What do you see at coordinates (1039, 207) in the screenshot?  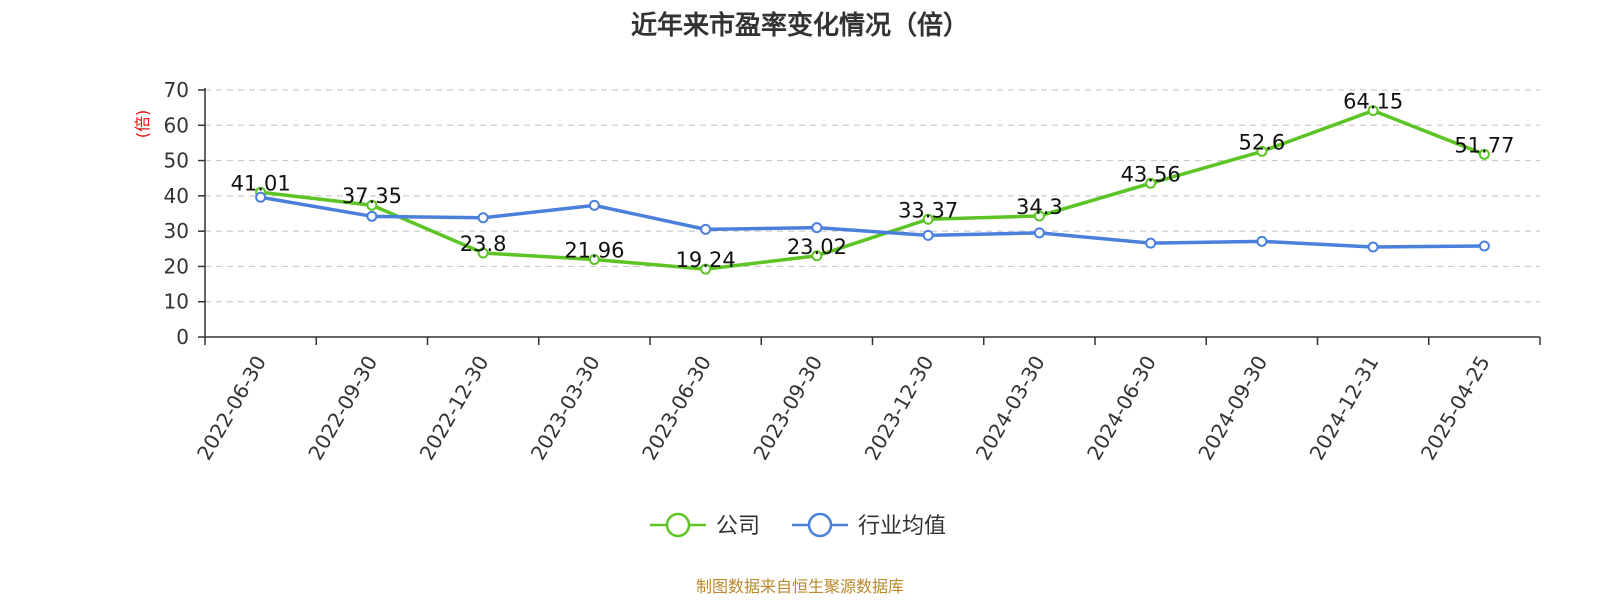 I see `data-label: 34.3` at bounding box center [1039, 207].